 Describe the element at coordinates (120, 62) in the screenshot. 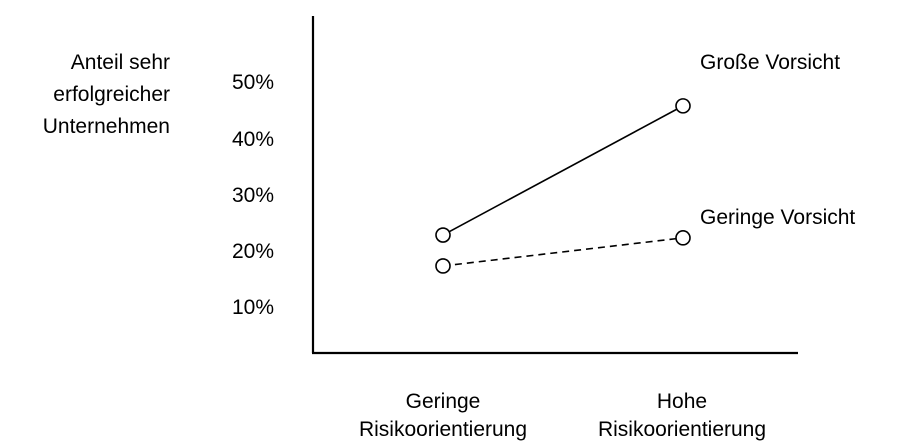

I see `y-axis-label-line-1: Anteil sehr` at that location.